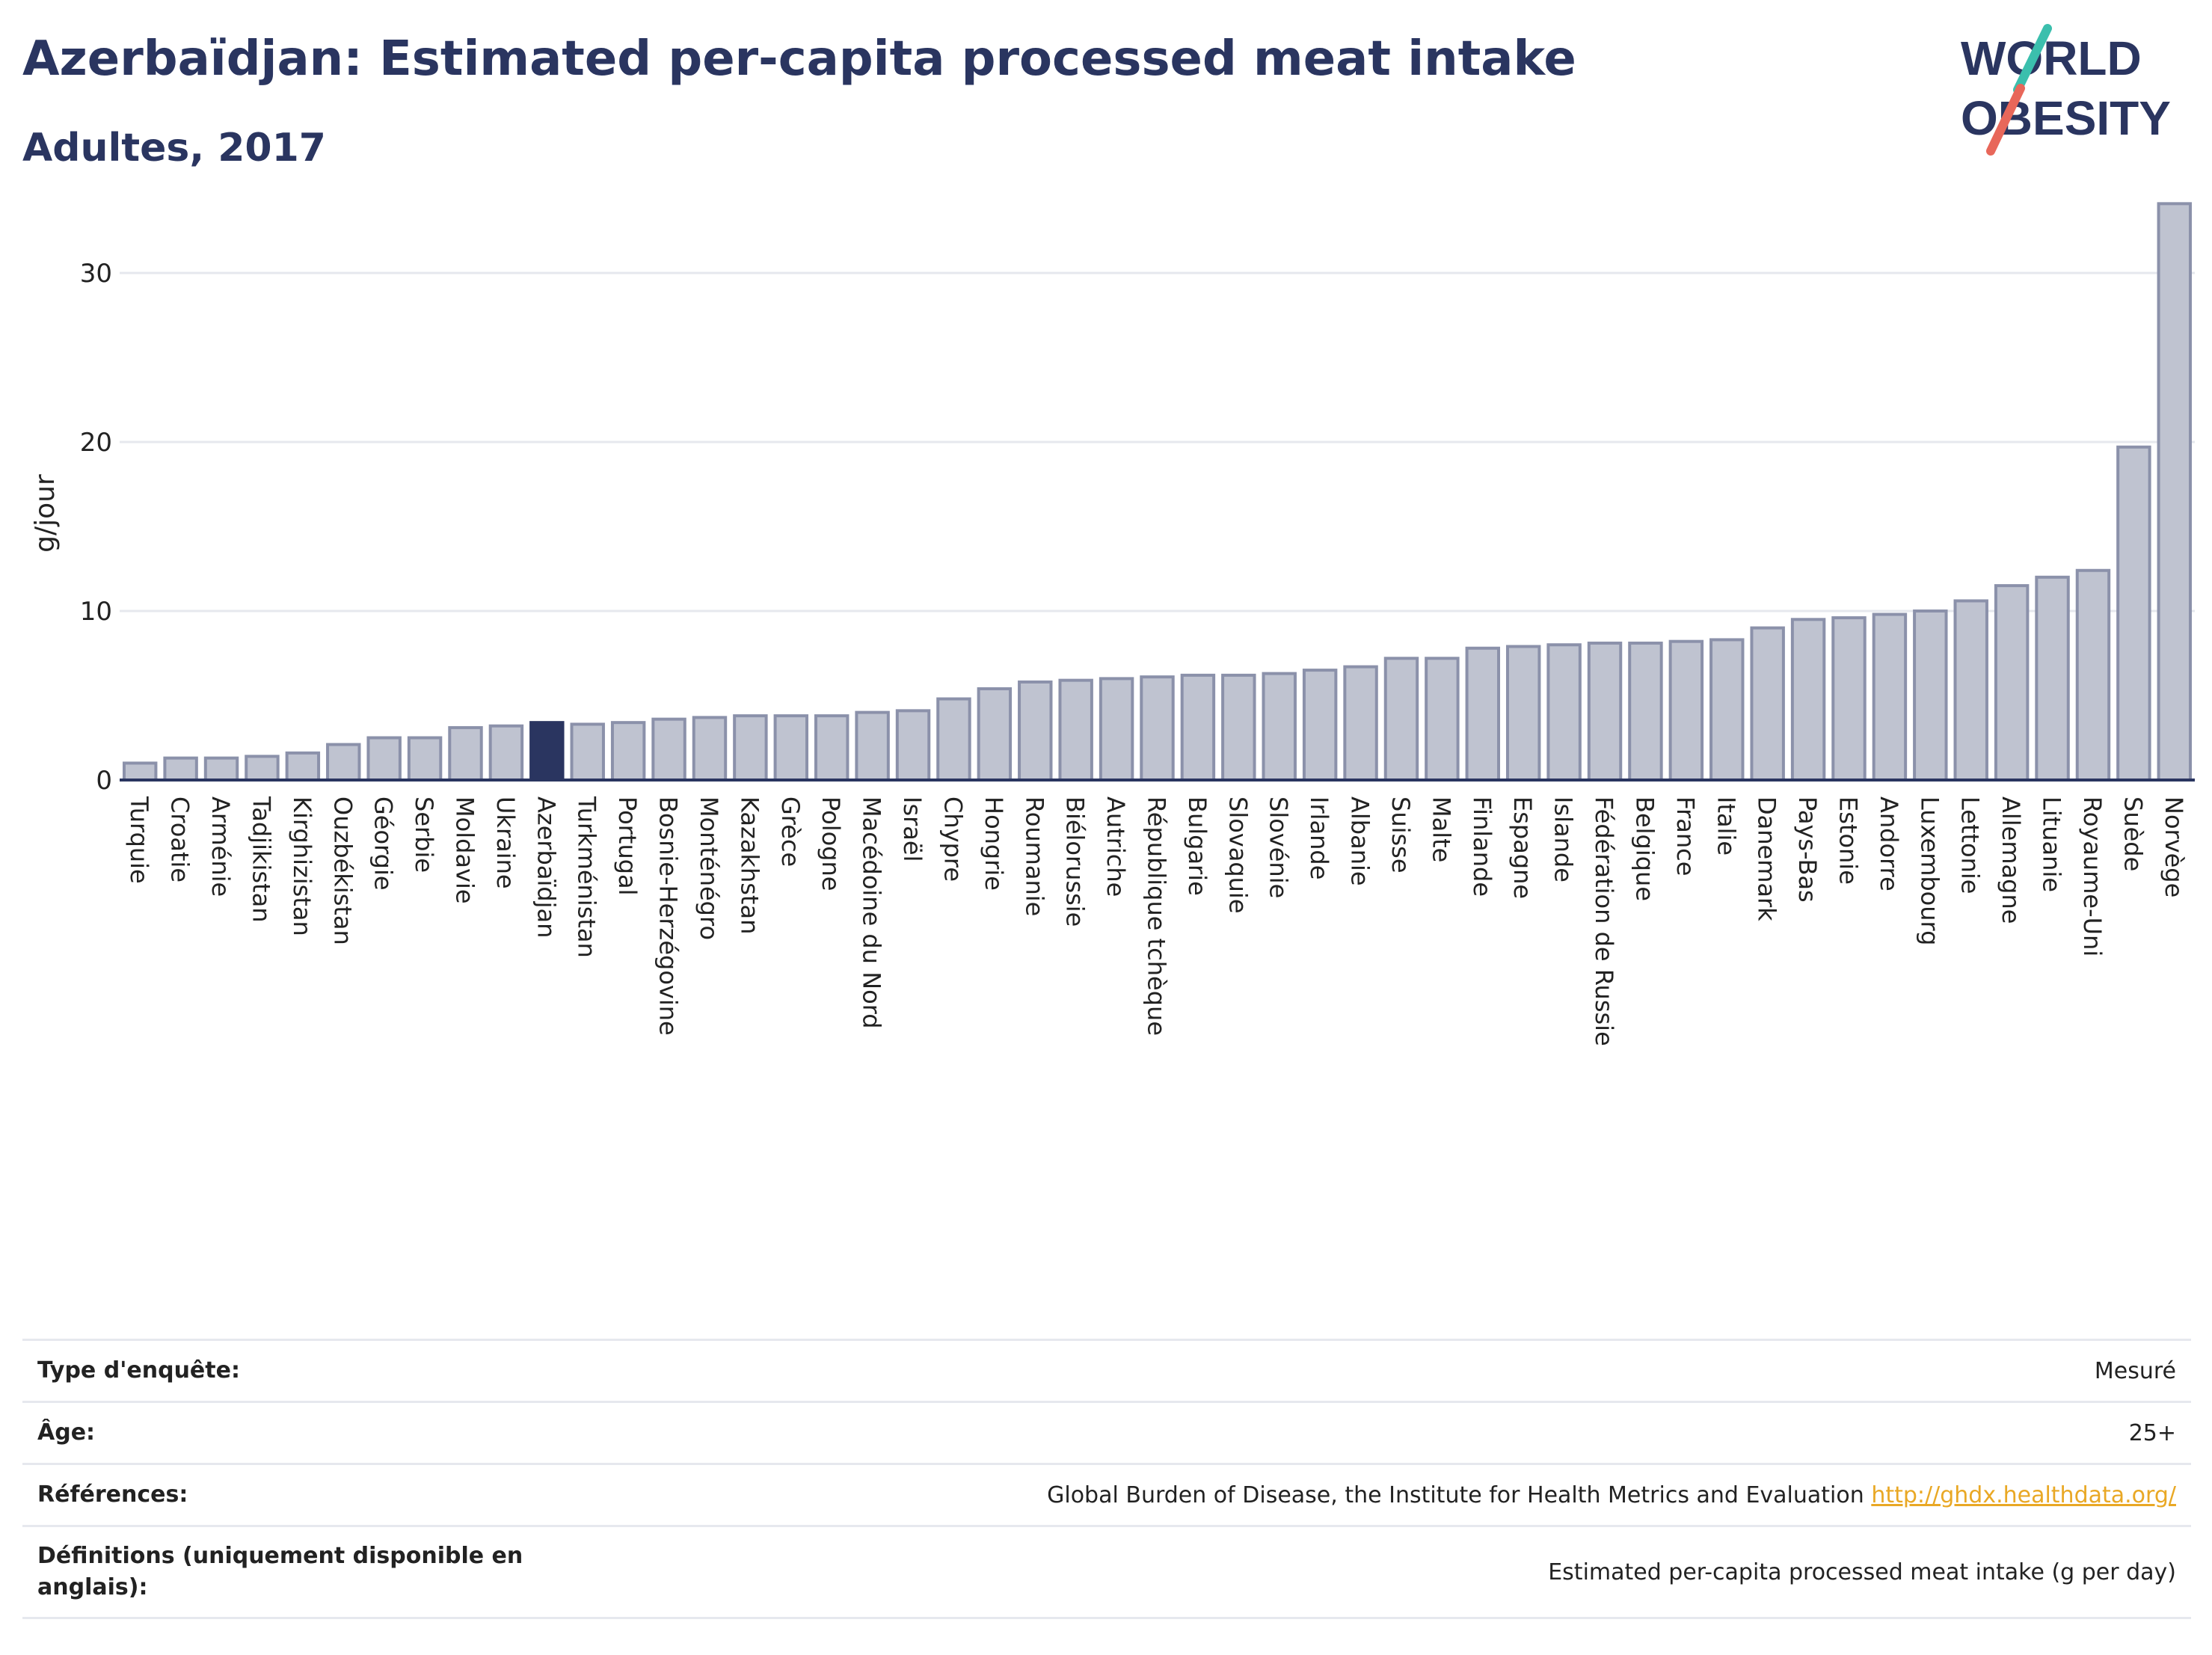 This screenshot has width=2212, height=1655. Describe the element at coordinates (749, 865) in the screenshot. I see `x-tick-label: Kazakhstan` at that location.